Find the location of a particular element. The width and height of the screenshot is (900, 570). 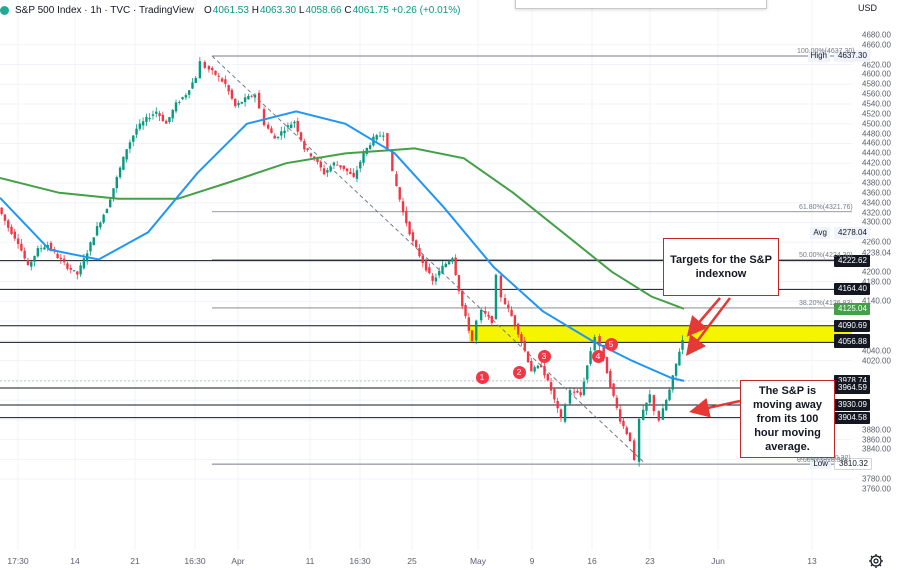

currency-label: USD is located at coordinates (868, 8).